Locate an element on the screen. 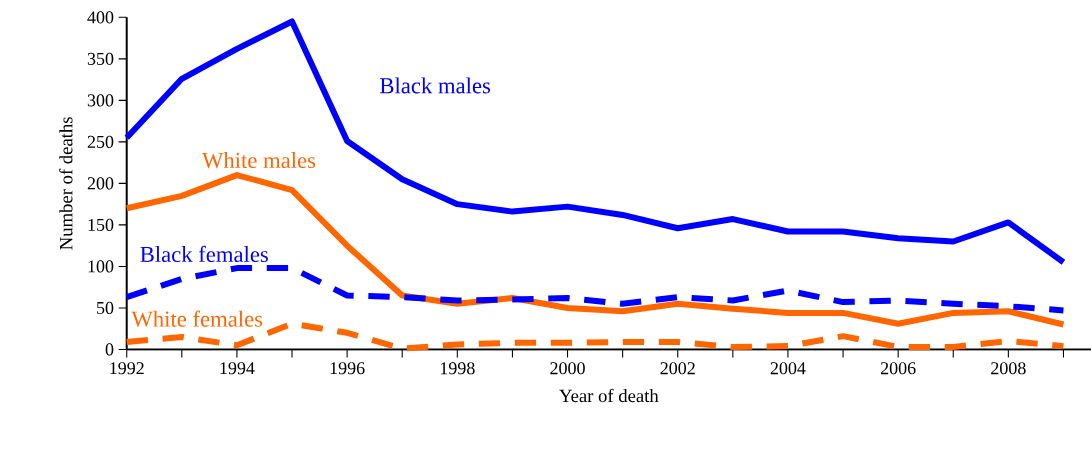  x-tick-label: 2006 is located at coordinates (898, 368).